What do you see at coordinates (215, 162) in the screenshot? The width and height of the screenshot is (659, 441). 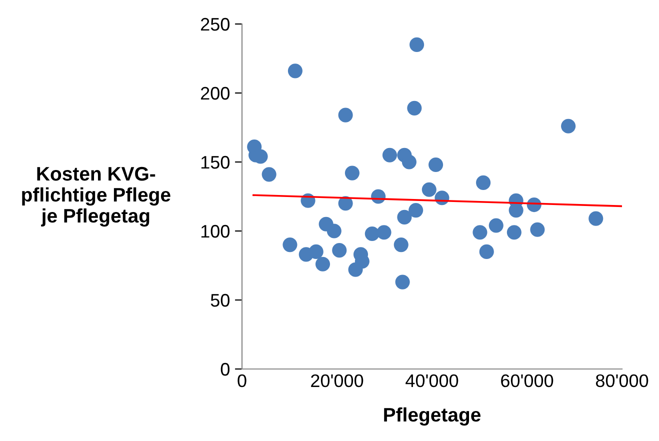 I see `y-tick-label: 150` at bounding box center [215, 162].